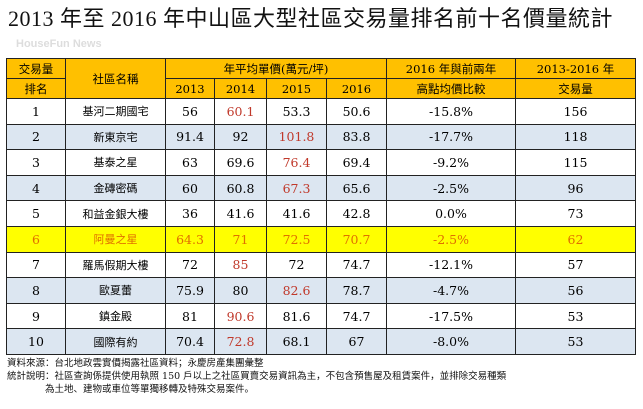  What do you see at coordinates (36, 213) in the screenshot?
I see `rank-cell: 5` at bounding box center [36, 213].